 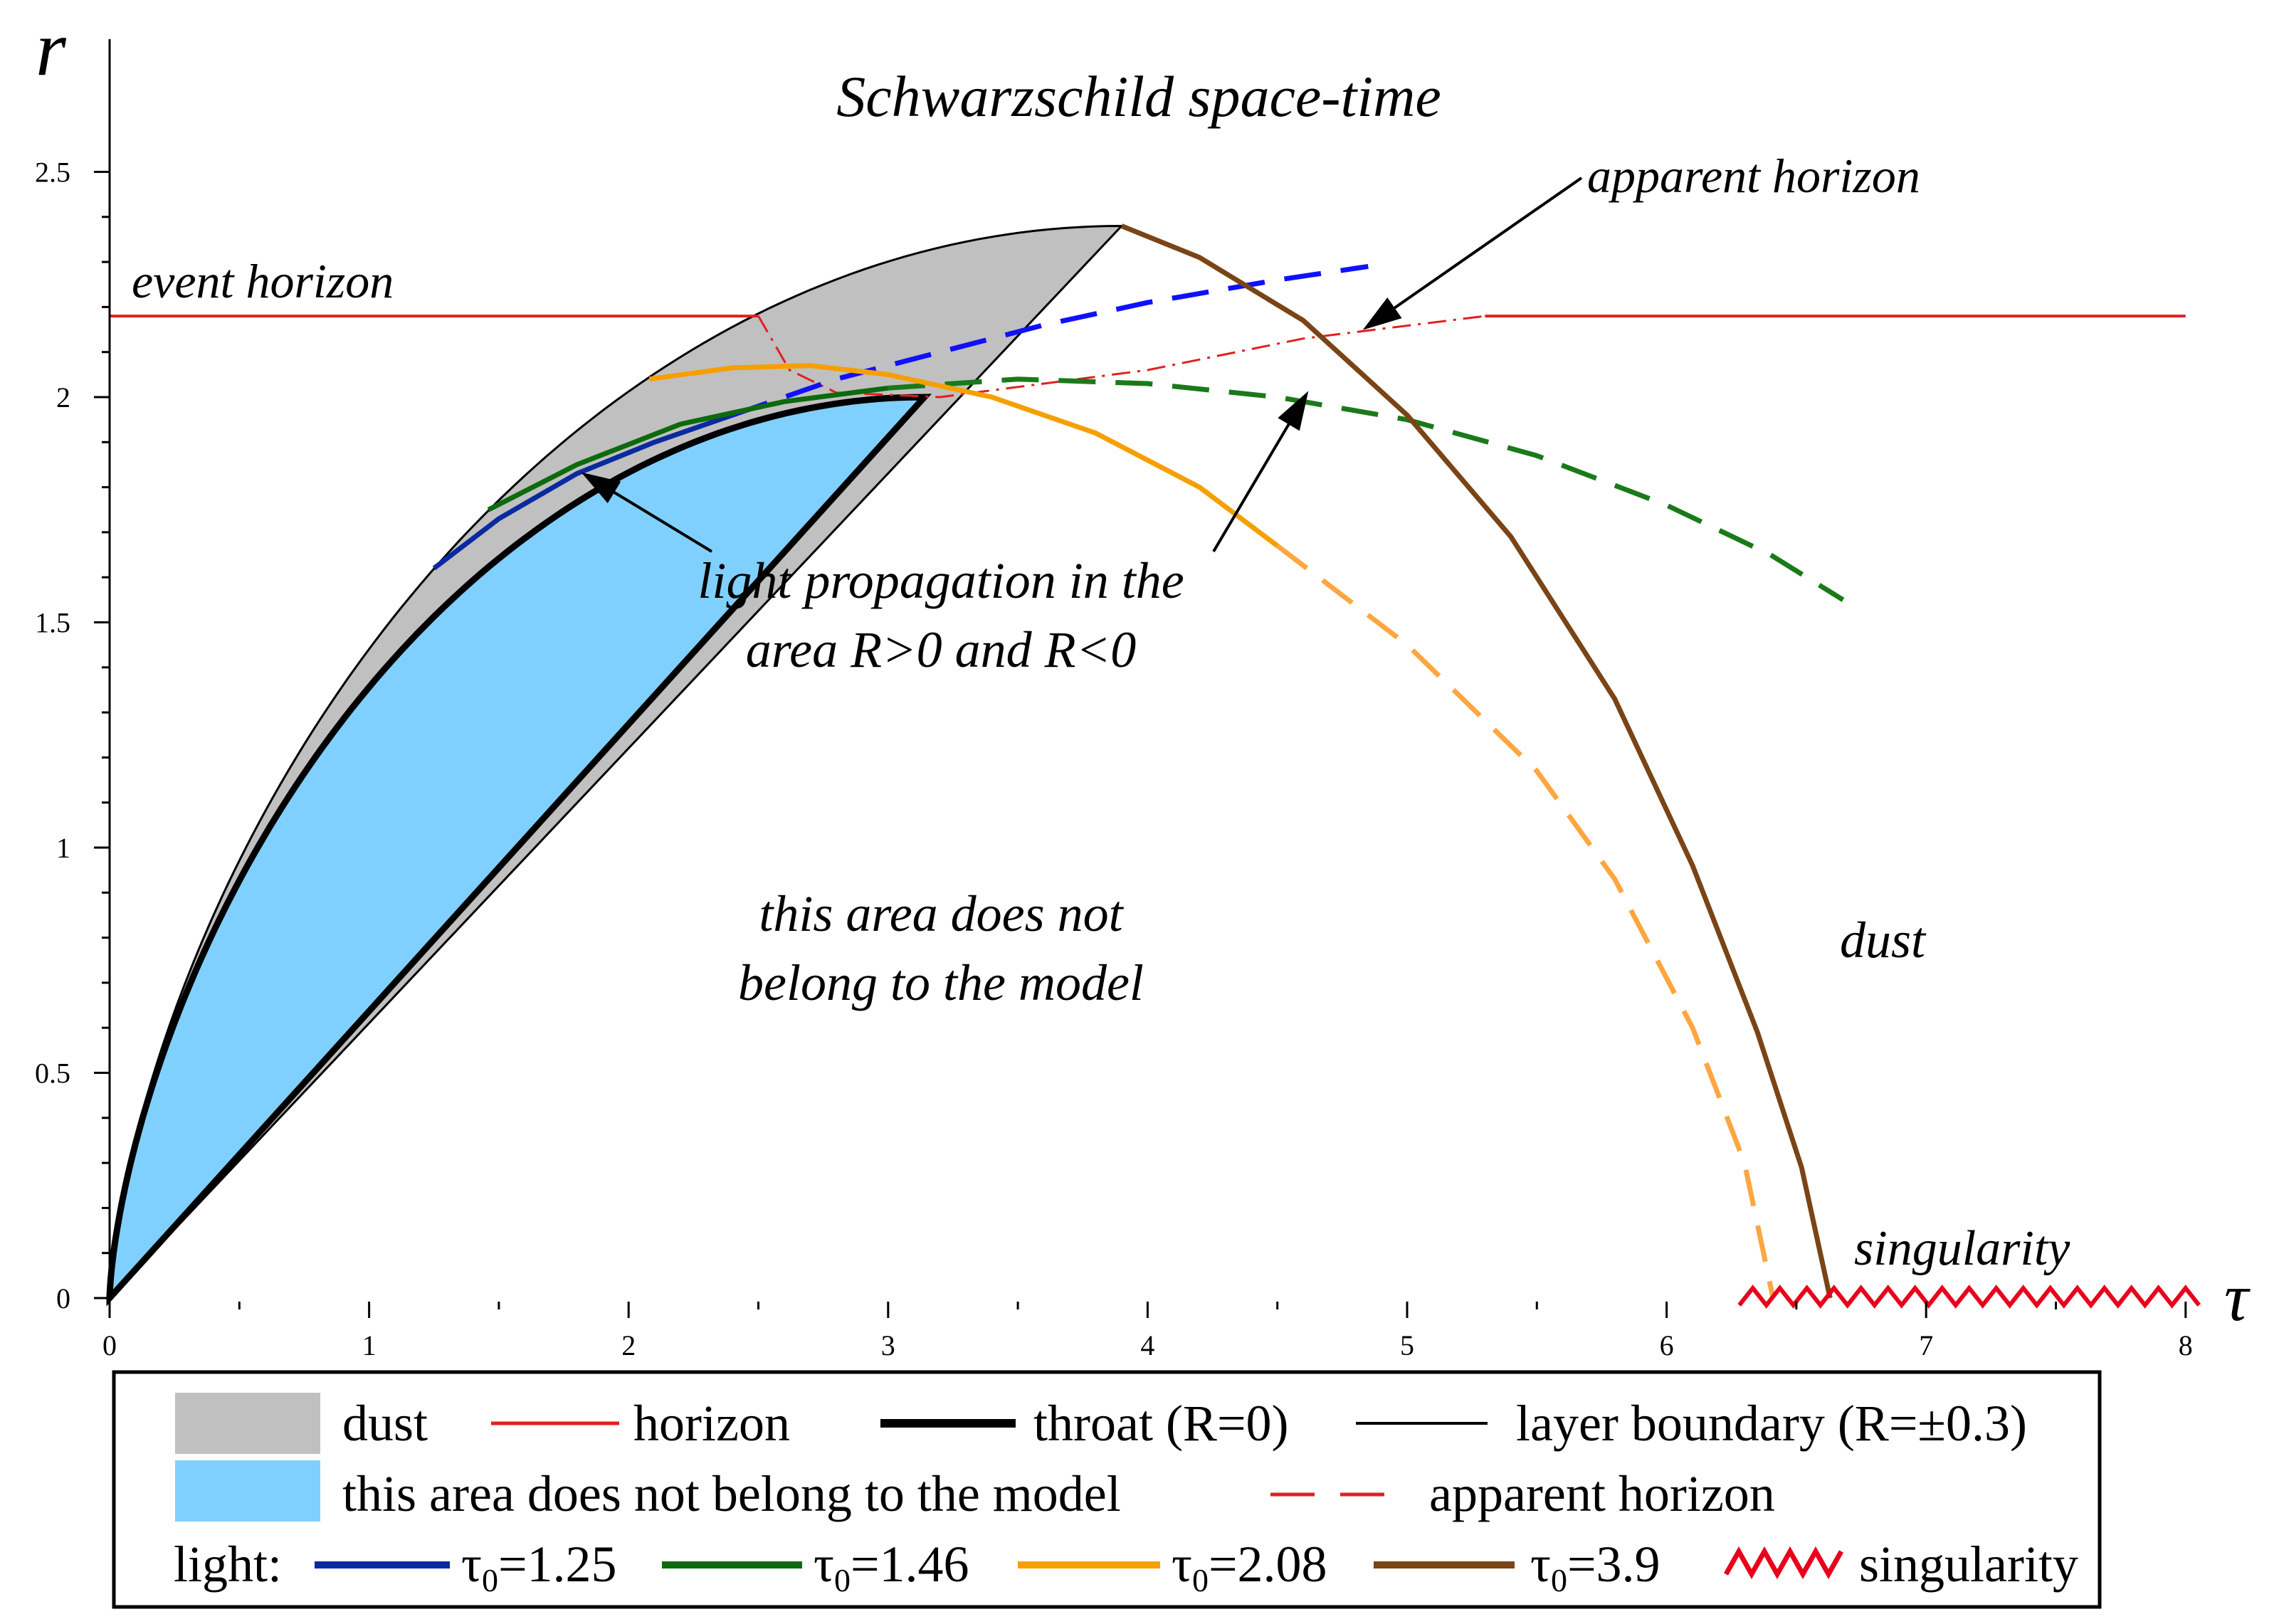 I want to click on light-arrow-right, so click(x=1260, y=472).